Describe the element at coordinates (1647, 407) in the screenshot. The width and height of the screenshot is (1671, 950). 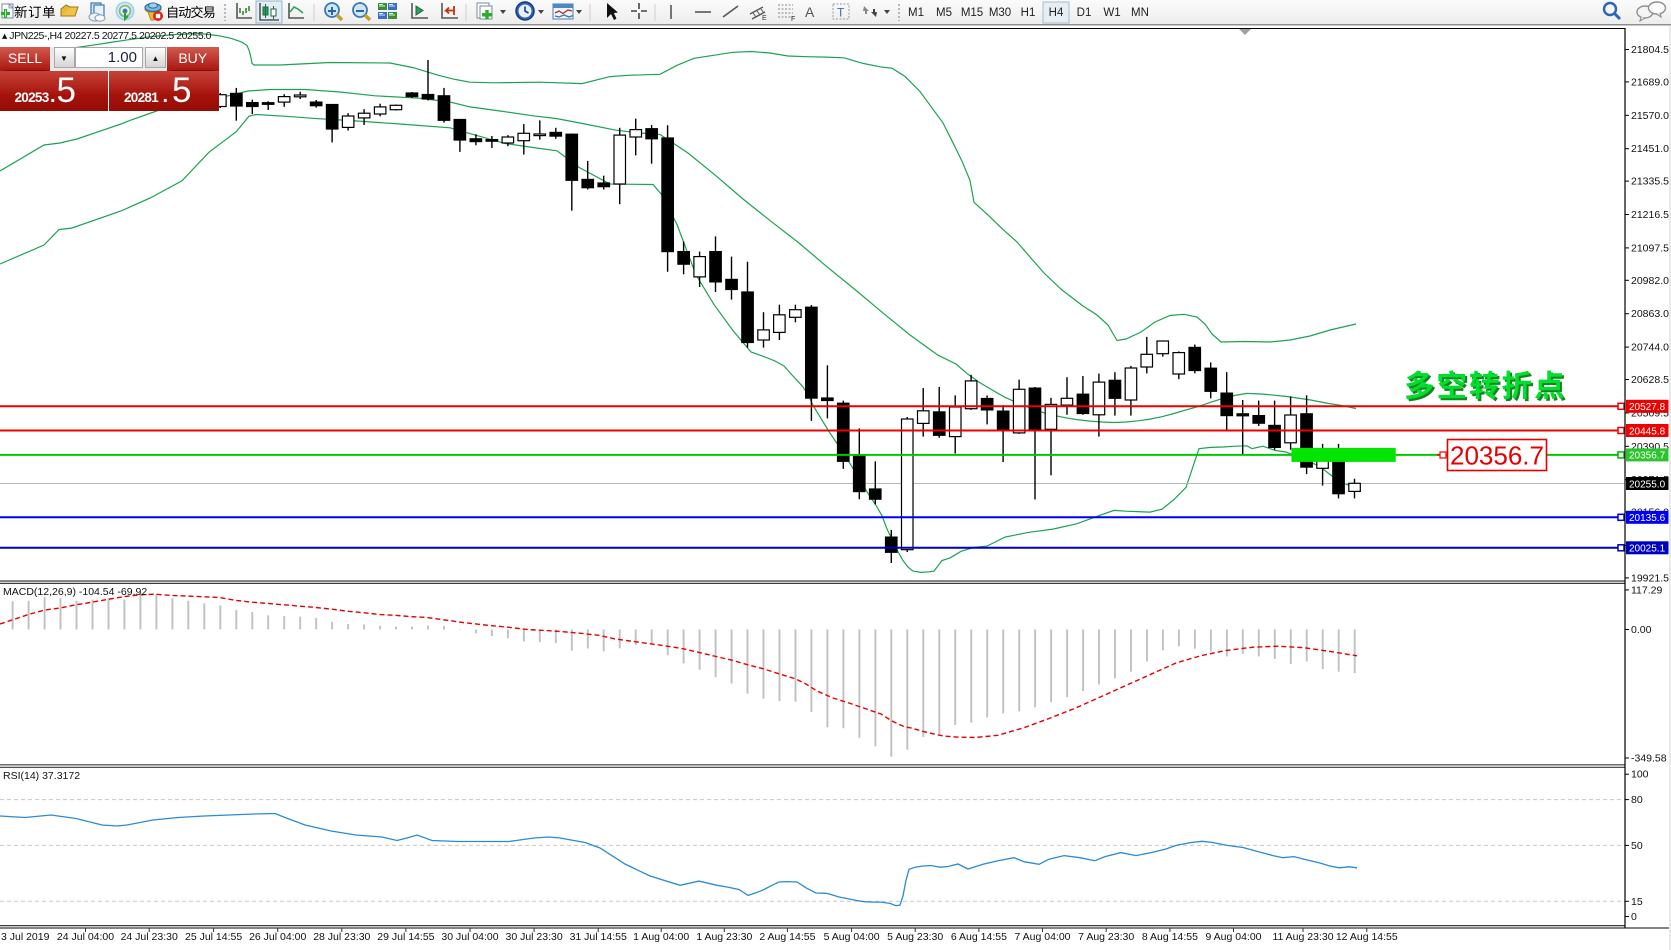
I see `svg-text: 20527.8` at that location.